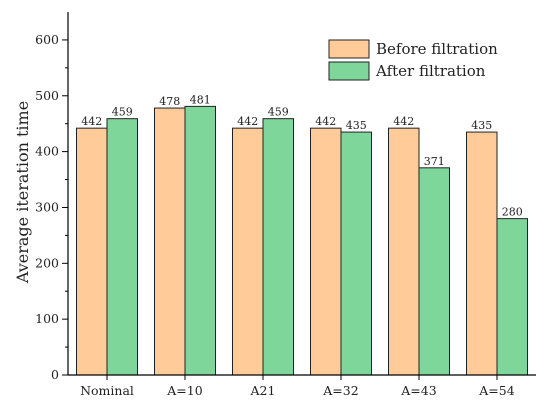 This screenshot has width=550, height=411. What do you see at coordinates (91, 121) in the screenshot?
I see `data-label-before-0: 442` at bounding box center [91, 121].